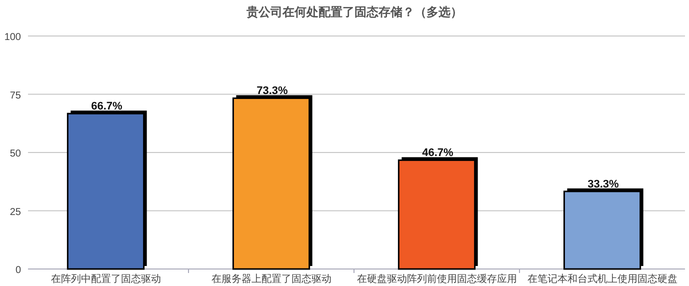 The height and width of the screenshot is (286, 689). Describe the element at coordinates (272, 91) in the screenshot. I see `data-label: 73.3%` at that location.